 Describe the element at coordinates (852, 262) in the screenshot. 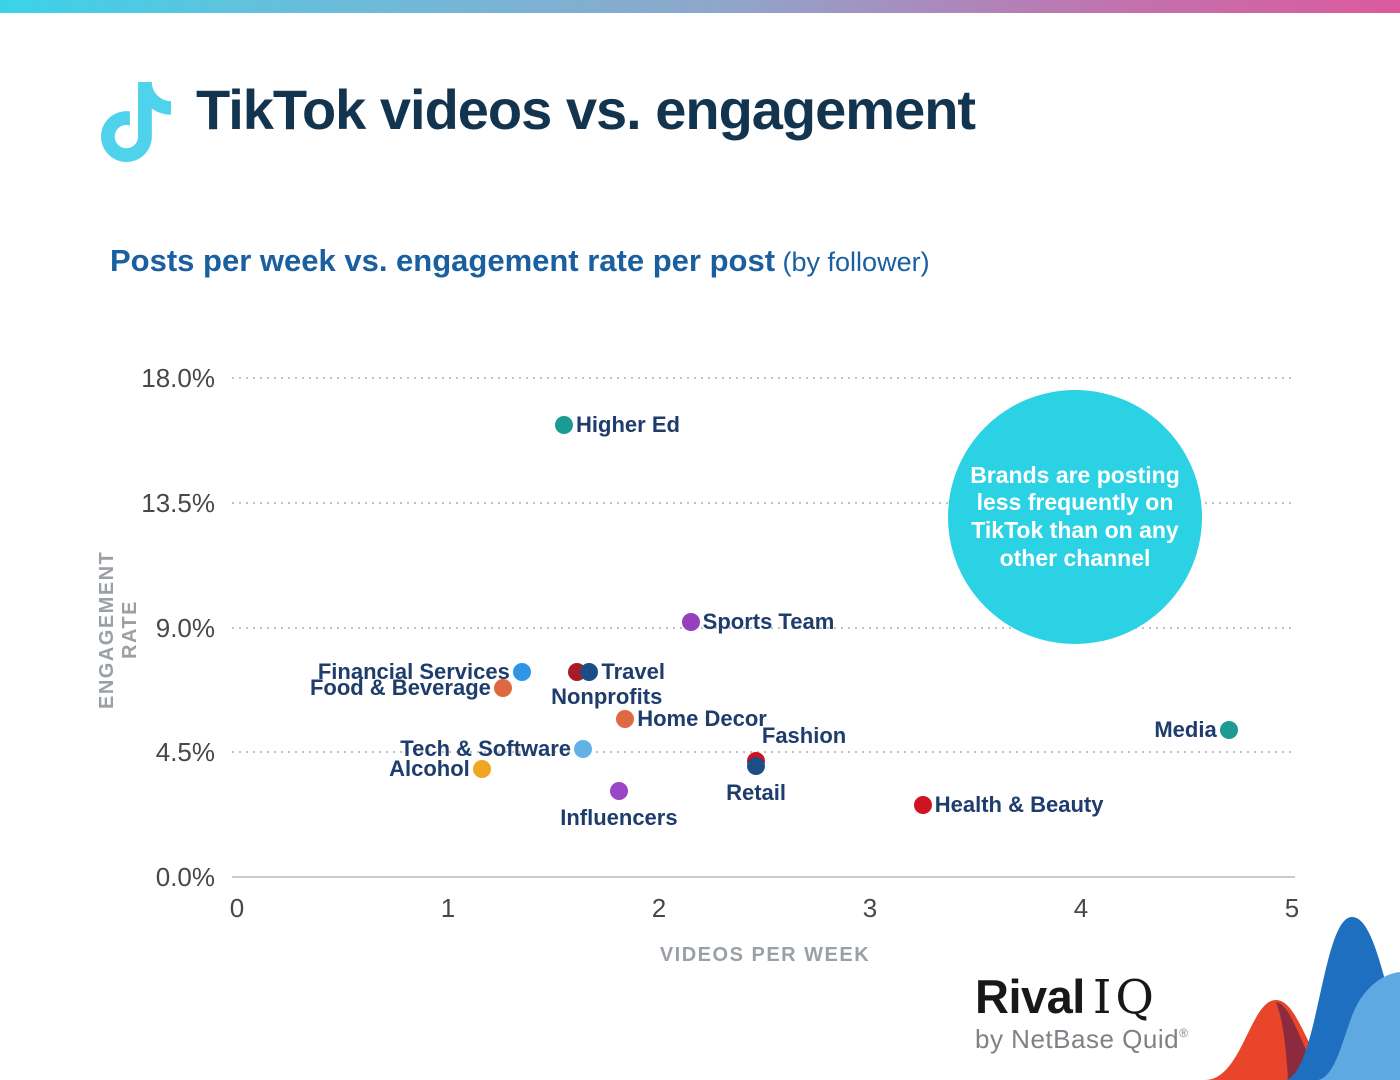

I see `subtitle-qualifier: (by follower)` at that location.